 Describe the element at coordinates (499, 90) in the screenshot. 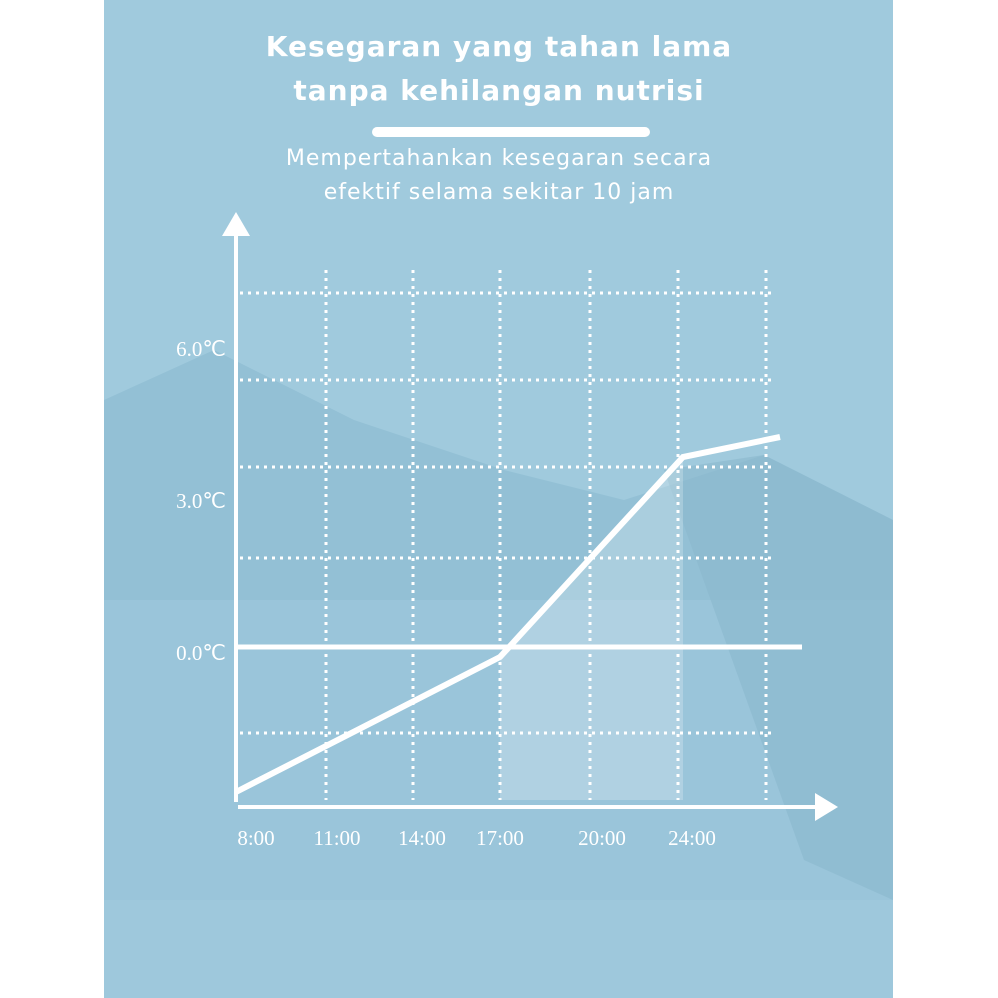

I see `title-line-2: tanpa kehilangan nutrisi` at that location.